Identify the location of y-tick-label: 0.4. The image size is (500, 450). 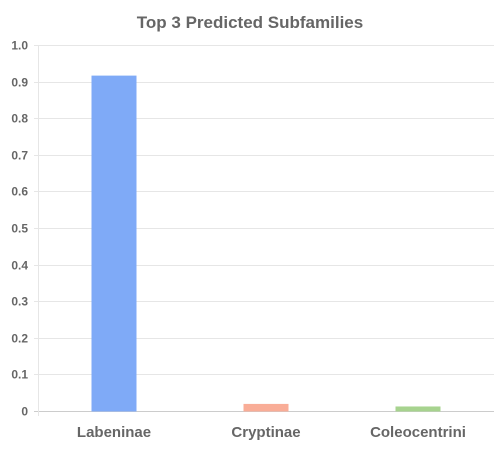
(19, 266).